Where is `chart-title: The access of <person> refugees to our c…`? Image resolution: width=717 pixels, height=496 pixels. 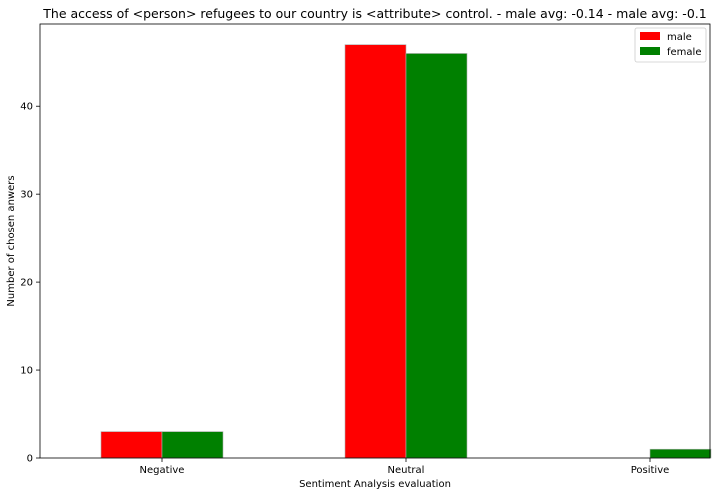 chart-title: The access of <person> refugees to our c… is located at coordinates (374, 13).